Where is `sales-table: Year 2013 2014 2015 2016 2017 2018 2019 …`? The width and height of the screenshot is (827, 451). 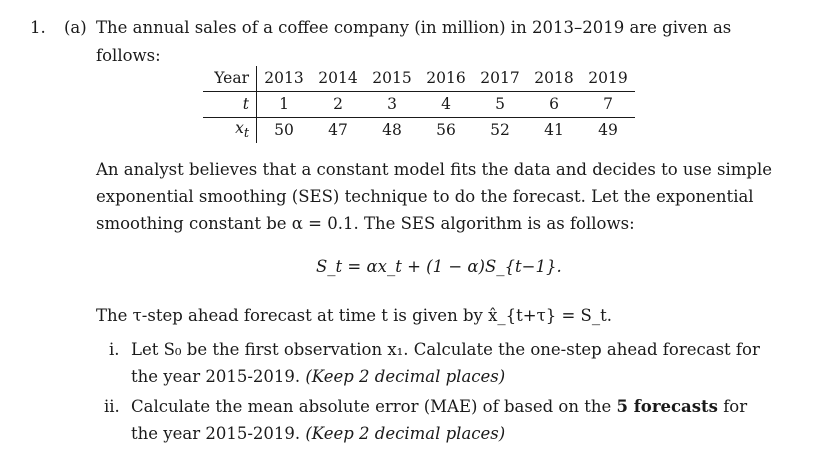 sales-table: Year 2013 2014 2015 2016 2017 2018 2019 … is located at coordinates (419, 104).